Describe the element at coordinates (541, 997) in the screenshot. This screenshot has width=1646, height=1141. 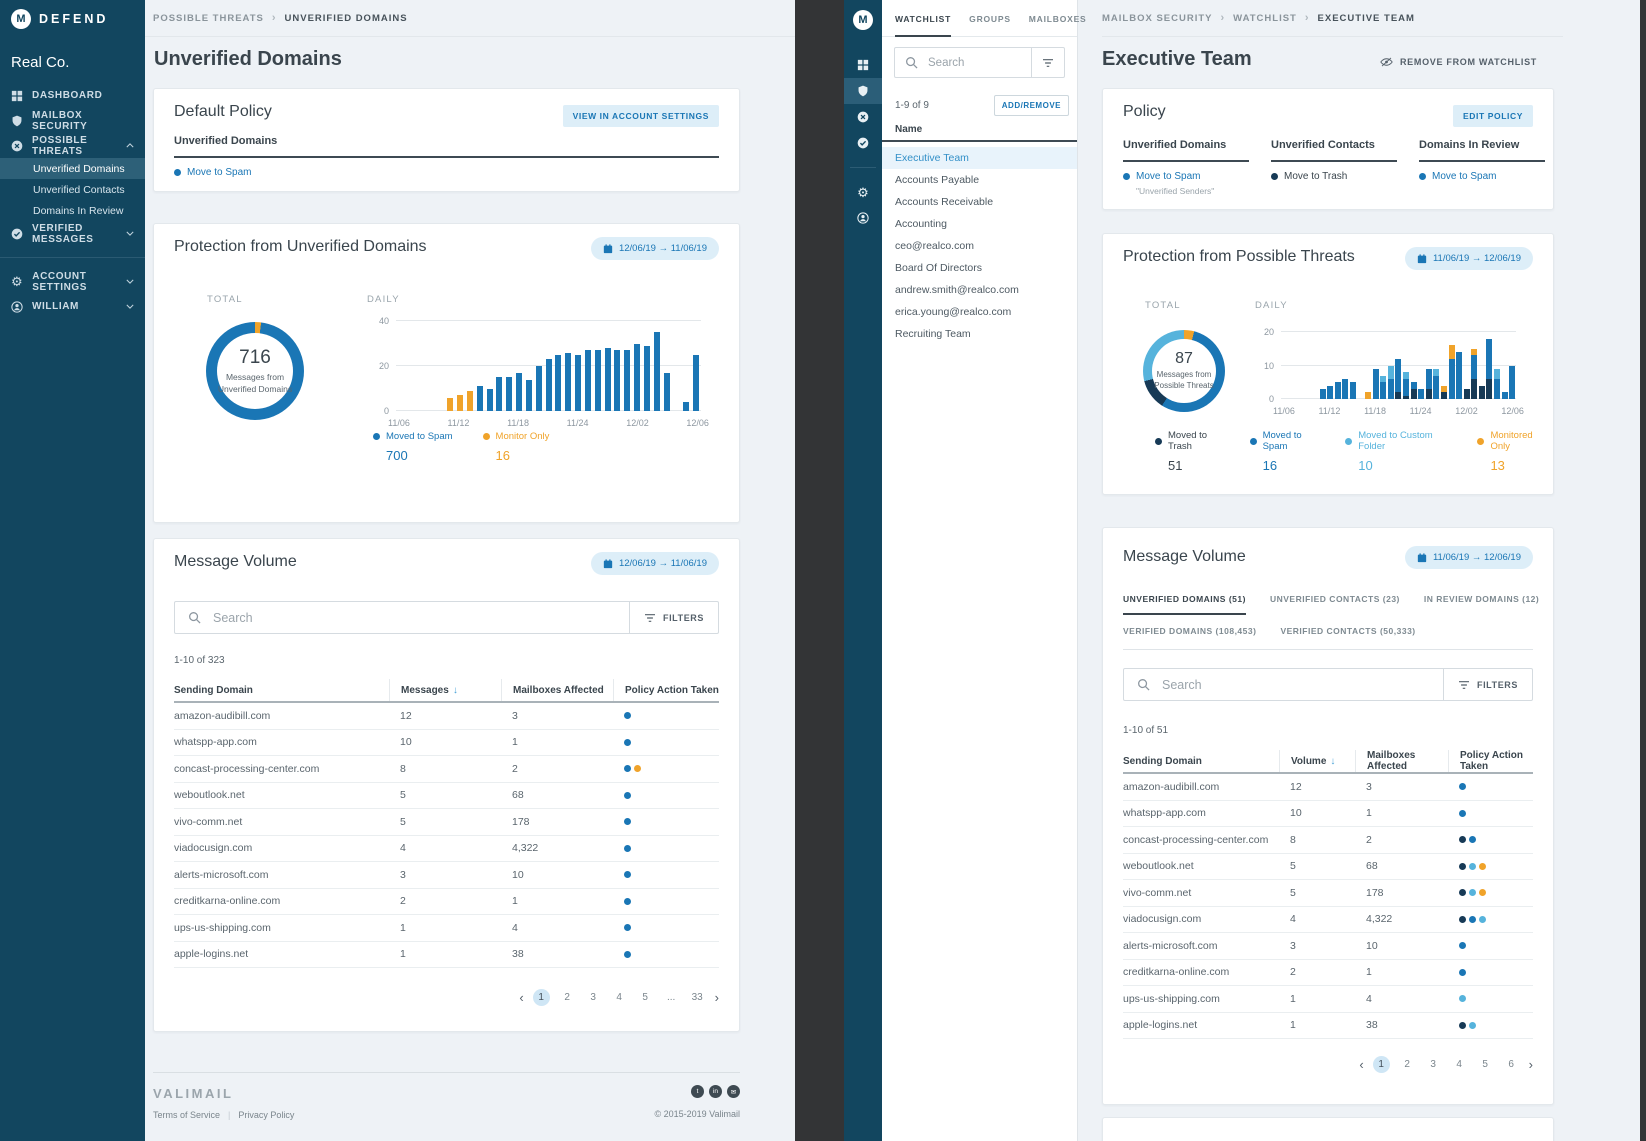
I see `page-1-button: 1` at that location.